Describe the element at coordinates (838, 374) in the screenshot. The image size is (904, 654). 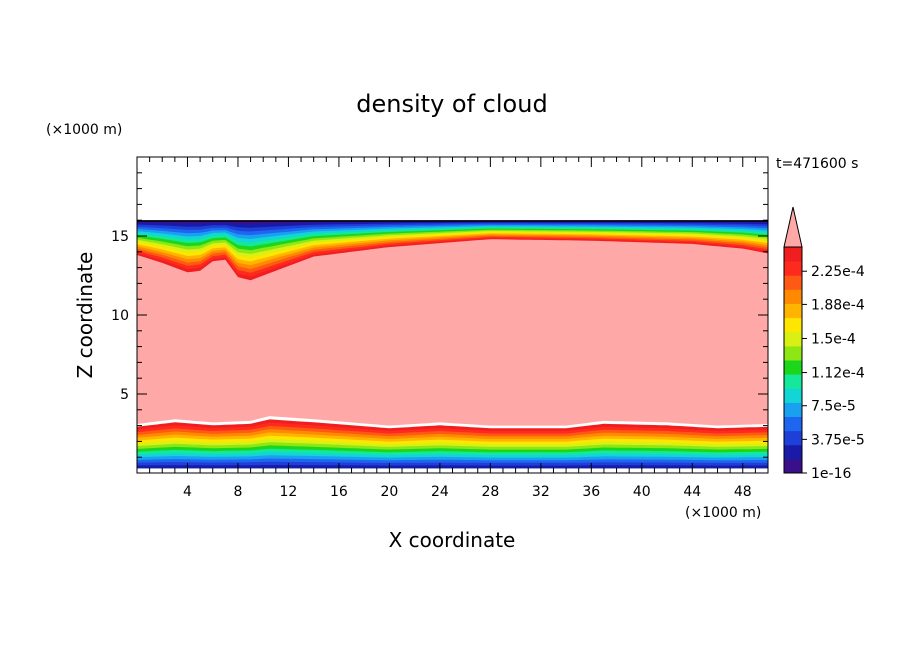
I see `colorbar-label: 1.12e-4` at that location.